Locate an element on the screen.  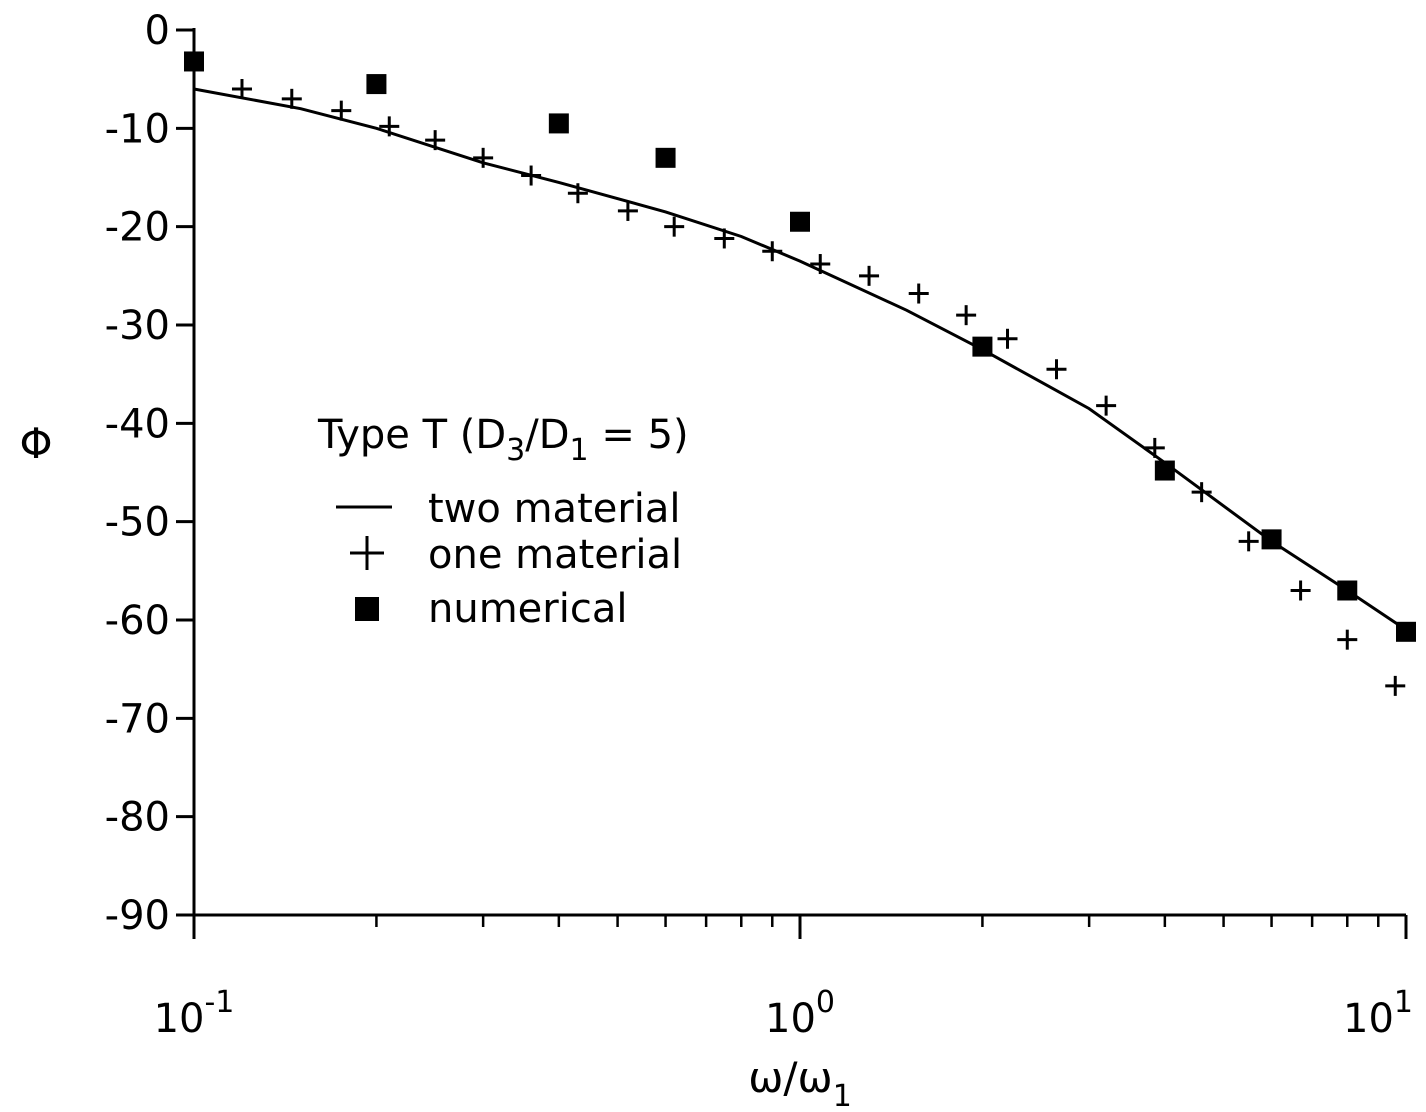
legend-label-numerical: numerical is located at coordinates (527, 609).